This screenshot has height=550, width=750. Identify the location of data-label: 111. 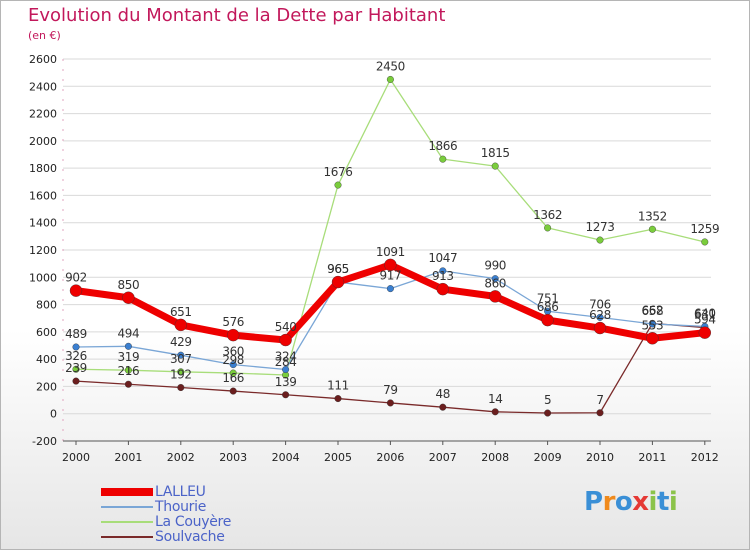
(338, 386).